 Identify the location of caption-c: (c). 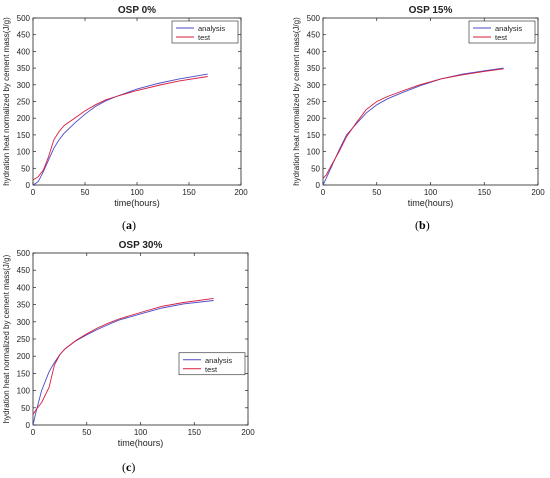
(129, 467).